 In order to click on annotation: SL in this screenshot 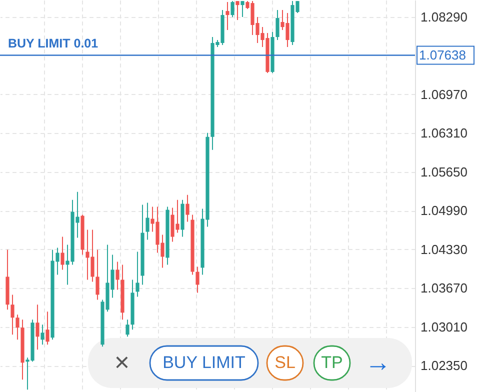, I will do `click(285, 362)`.